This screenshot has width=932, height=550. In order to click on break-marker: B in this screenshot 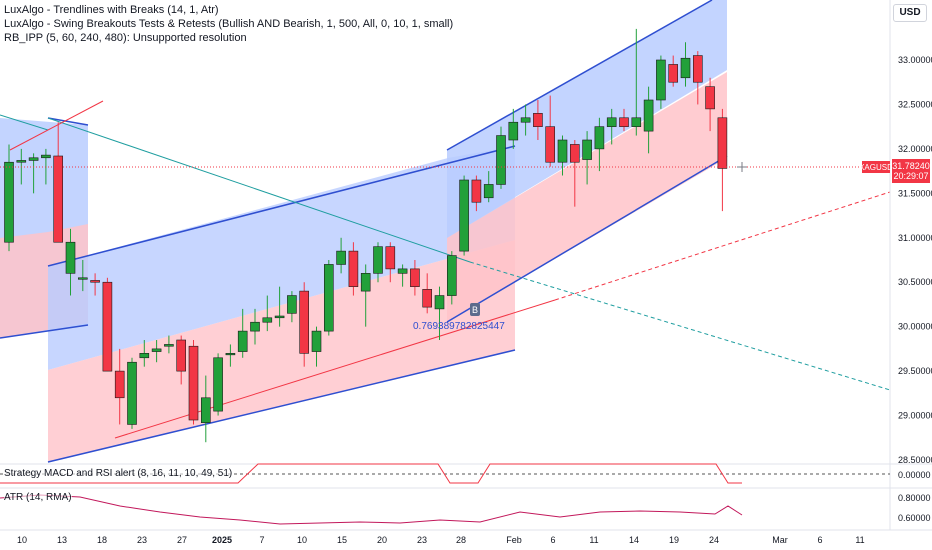, I will do `click(475, 309)`.